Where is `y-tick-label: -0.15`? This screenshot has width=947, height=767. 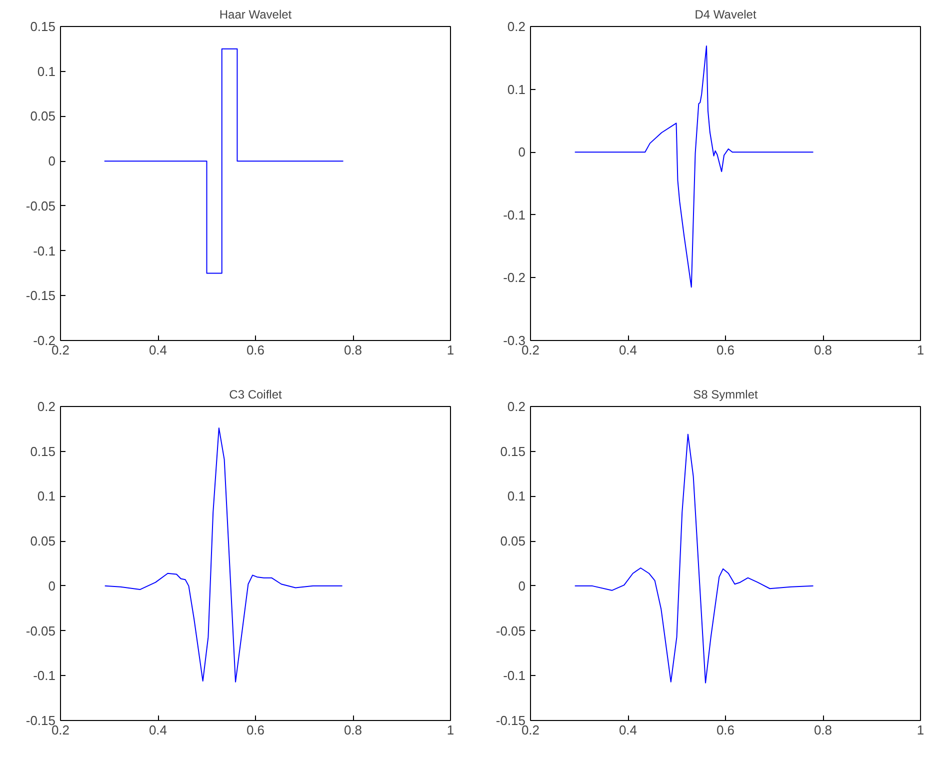 y-tick-label: -0.15 is located at coordinates (41, 296).